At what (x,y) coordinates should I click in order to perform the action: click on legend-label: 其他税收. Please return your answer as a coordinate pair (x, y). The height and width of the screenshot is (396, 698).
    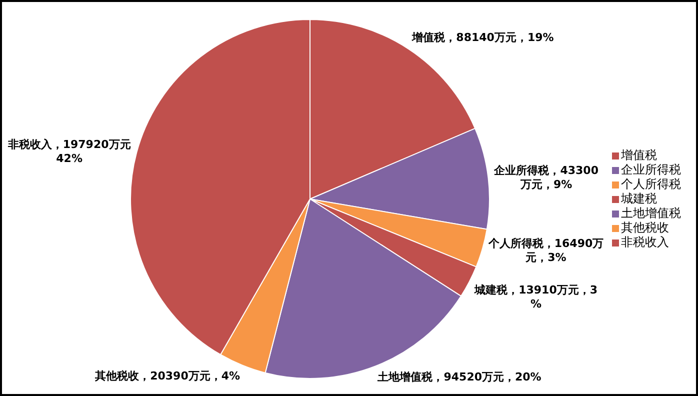
    Looking at the image, I should click on (645, 227).